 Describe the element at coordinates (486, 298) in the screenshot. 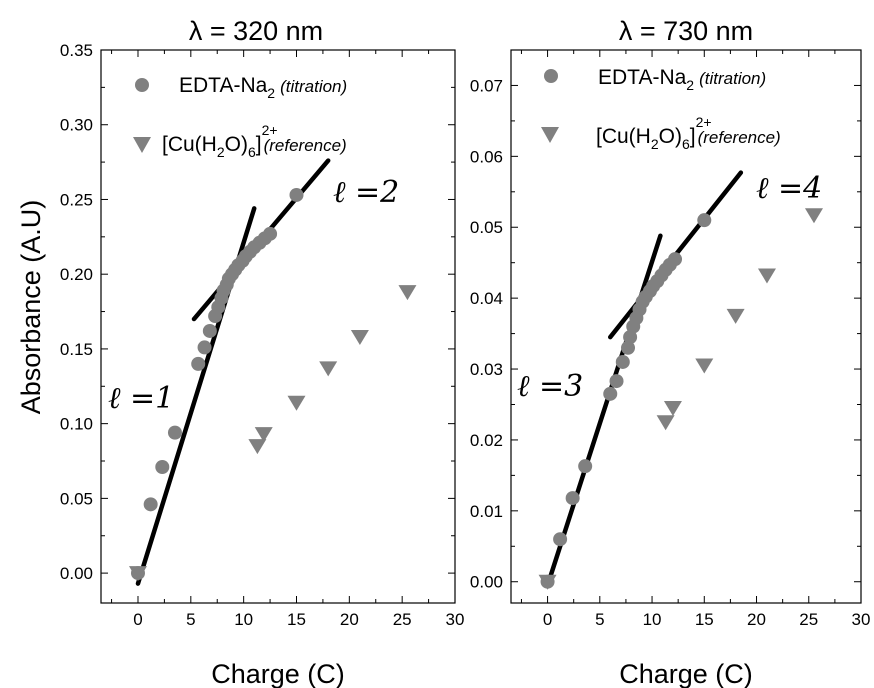

I see `y-tick-label: 0.04` at that location.